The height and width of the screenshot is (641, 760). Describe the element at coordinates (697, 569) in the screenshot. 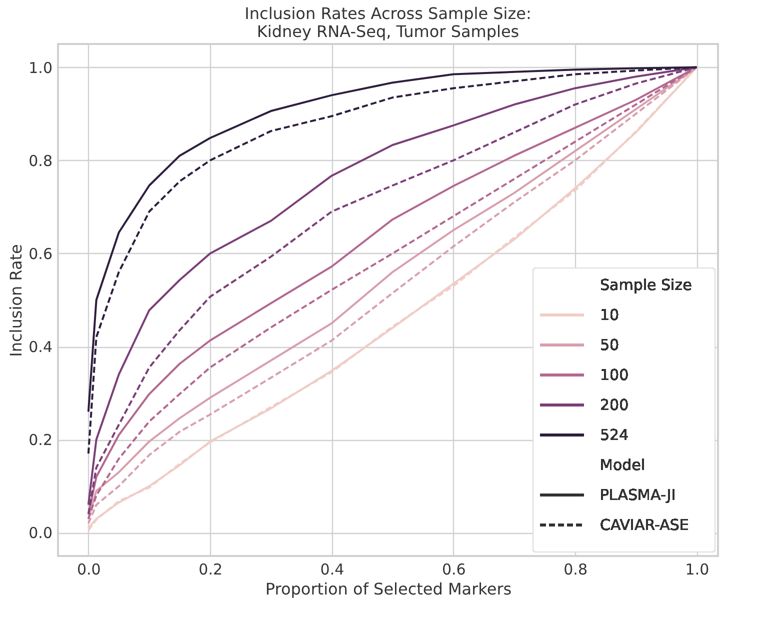

I see `x-tick-label: 1.0` at that location.